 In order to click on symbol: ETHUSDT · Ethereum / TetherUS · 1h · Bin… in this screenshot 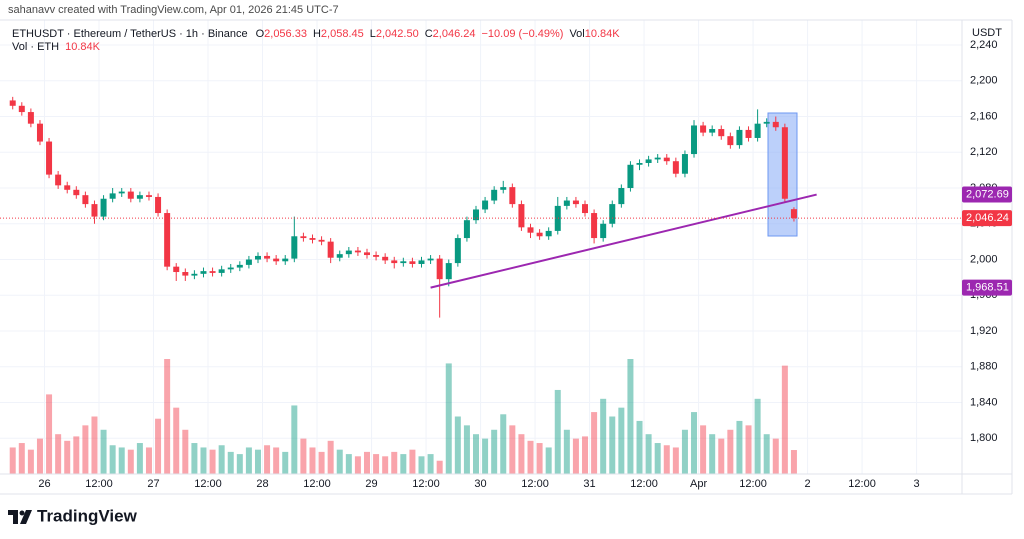, I will do `click(130, 34)`.